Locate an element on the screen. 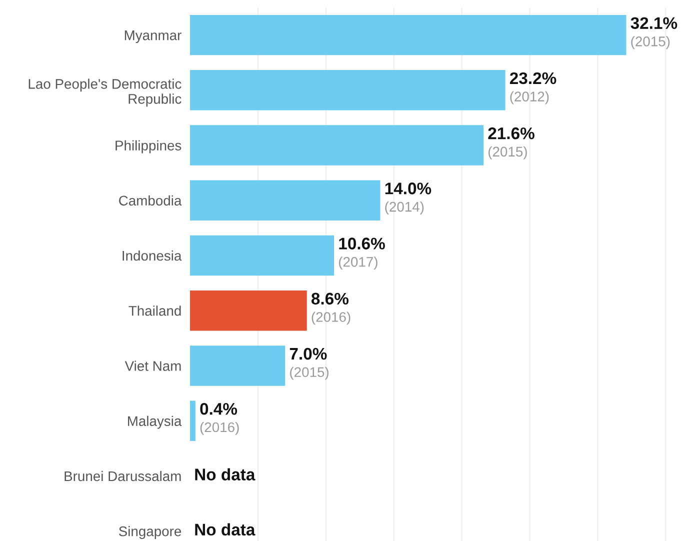  y-tick-label: Brunei Darussalam is located at coordinates (122, 476).